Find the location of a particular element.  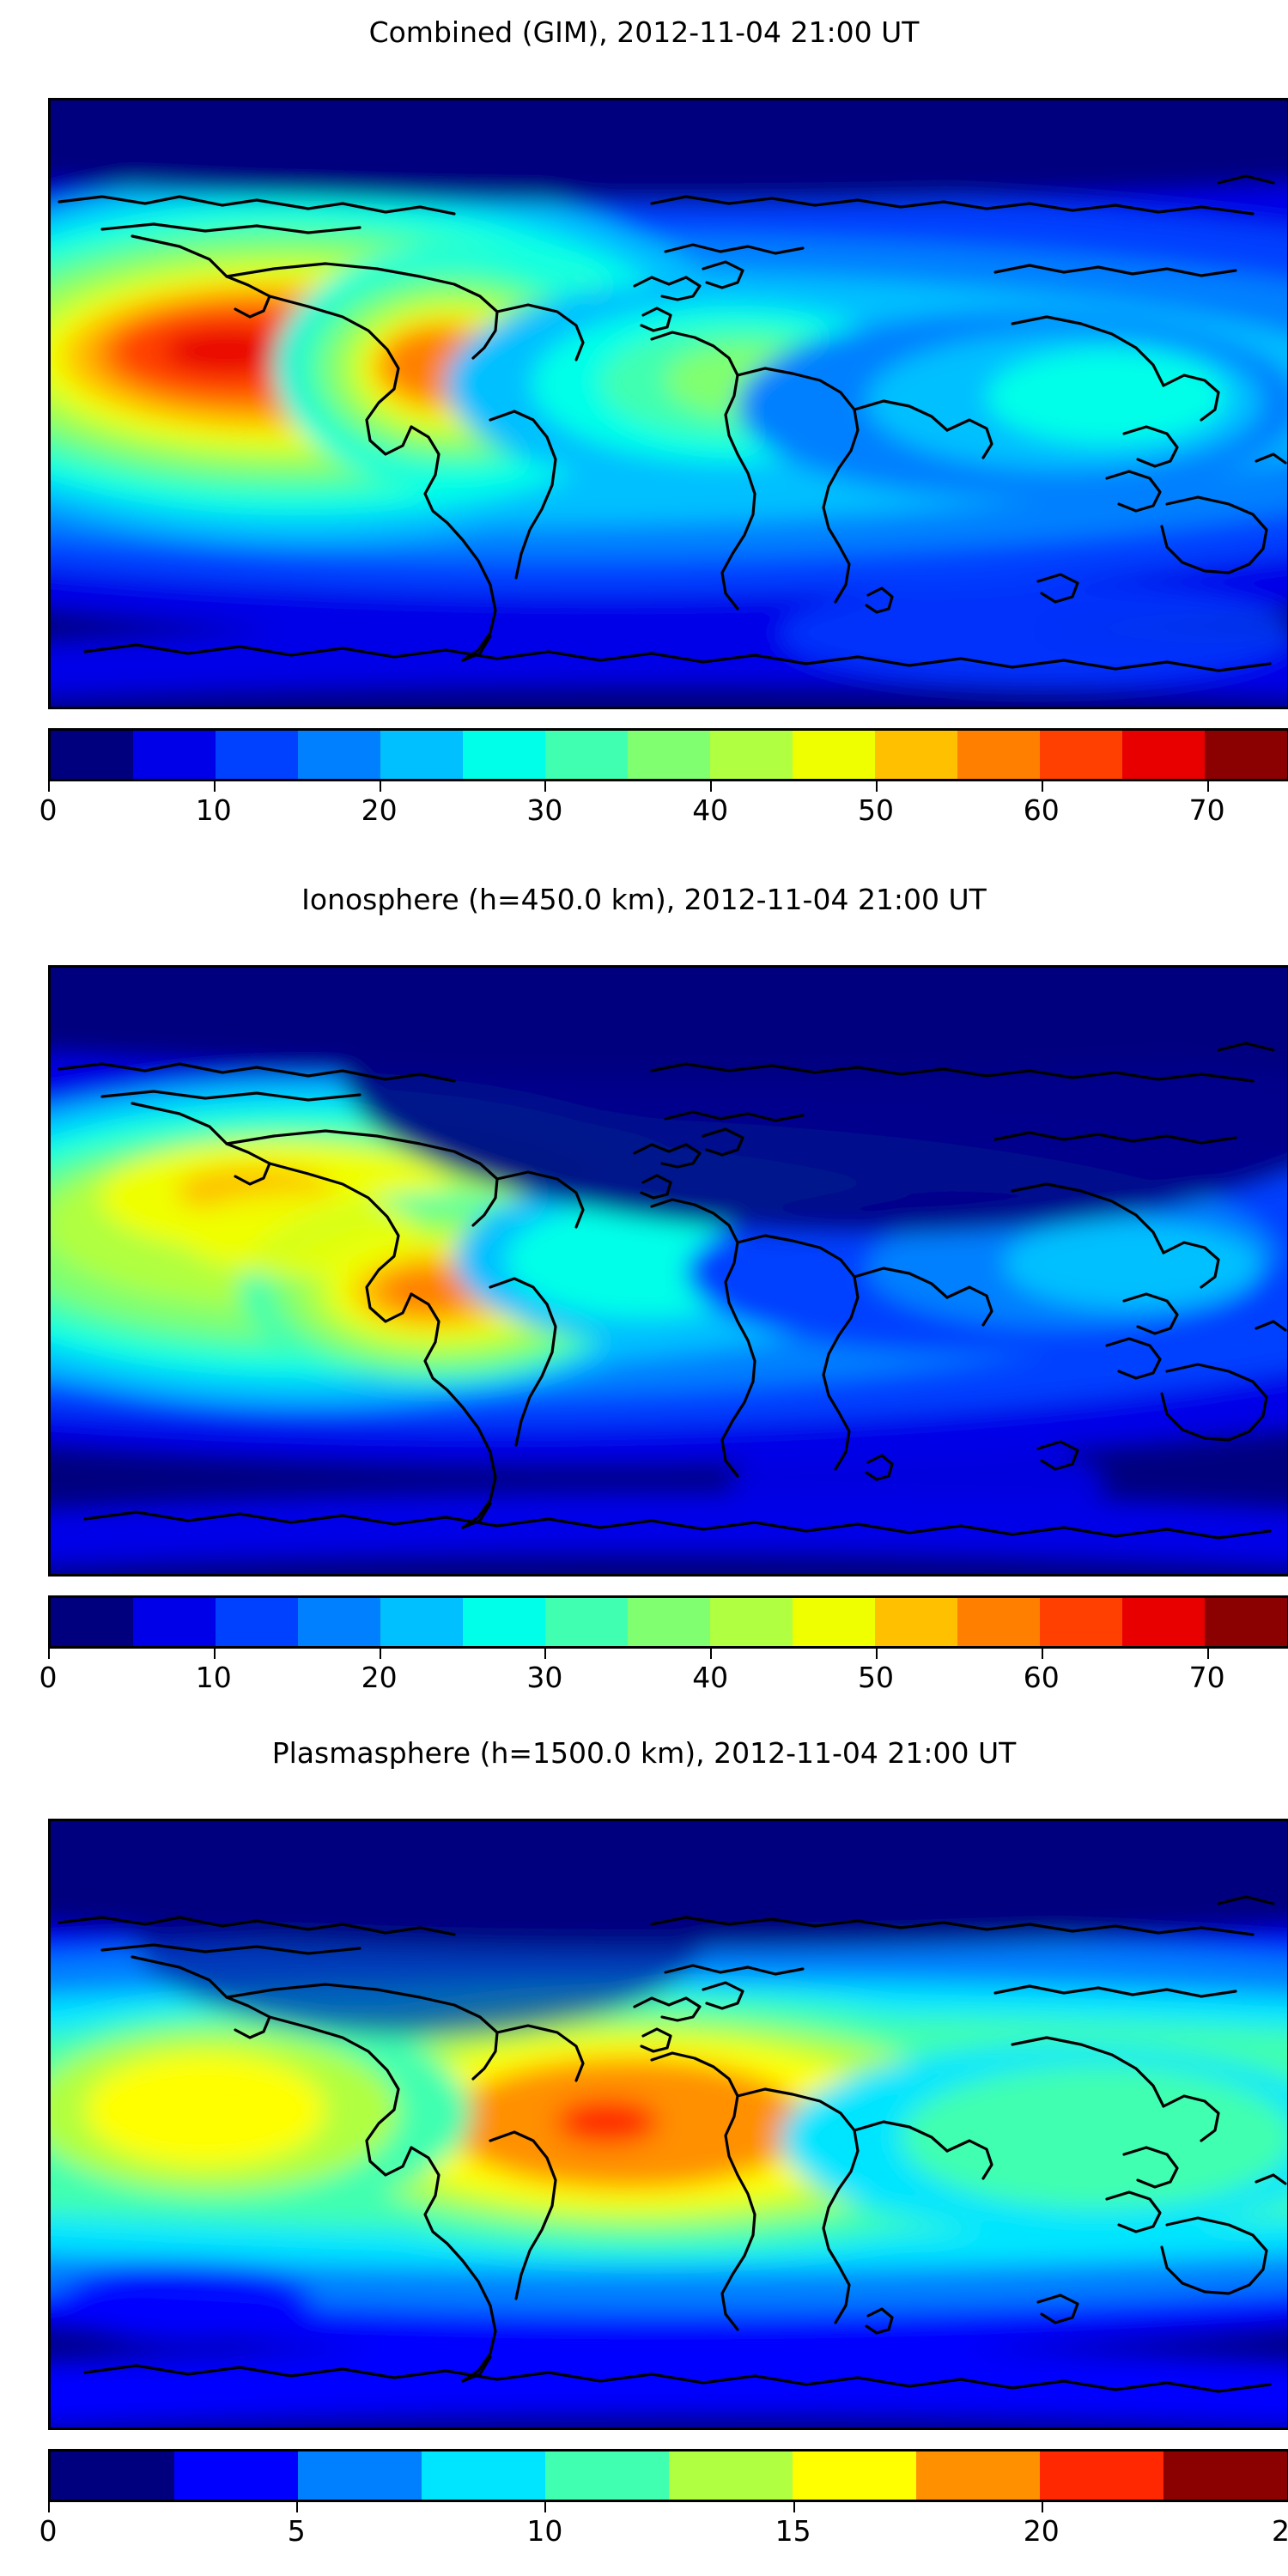

colorbar-tick-label: 60 is located at coordinates (1041, 810).